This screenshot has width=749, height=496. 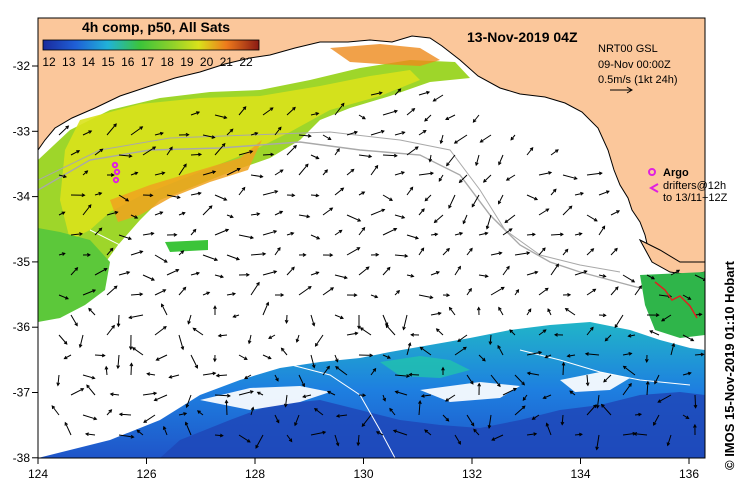 I want to click on colorbar-label: 4h comp, p50, All Sats, so click(x=156, y=27).